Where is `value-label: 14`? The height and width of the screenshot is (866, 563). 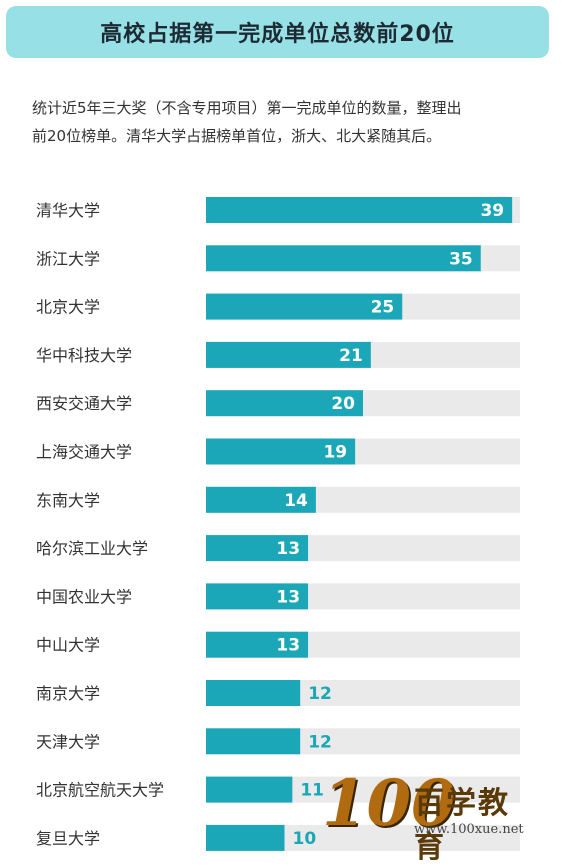
value-label: 14 is located at coordinates (296, 501).